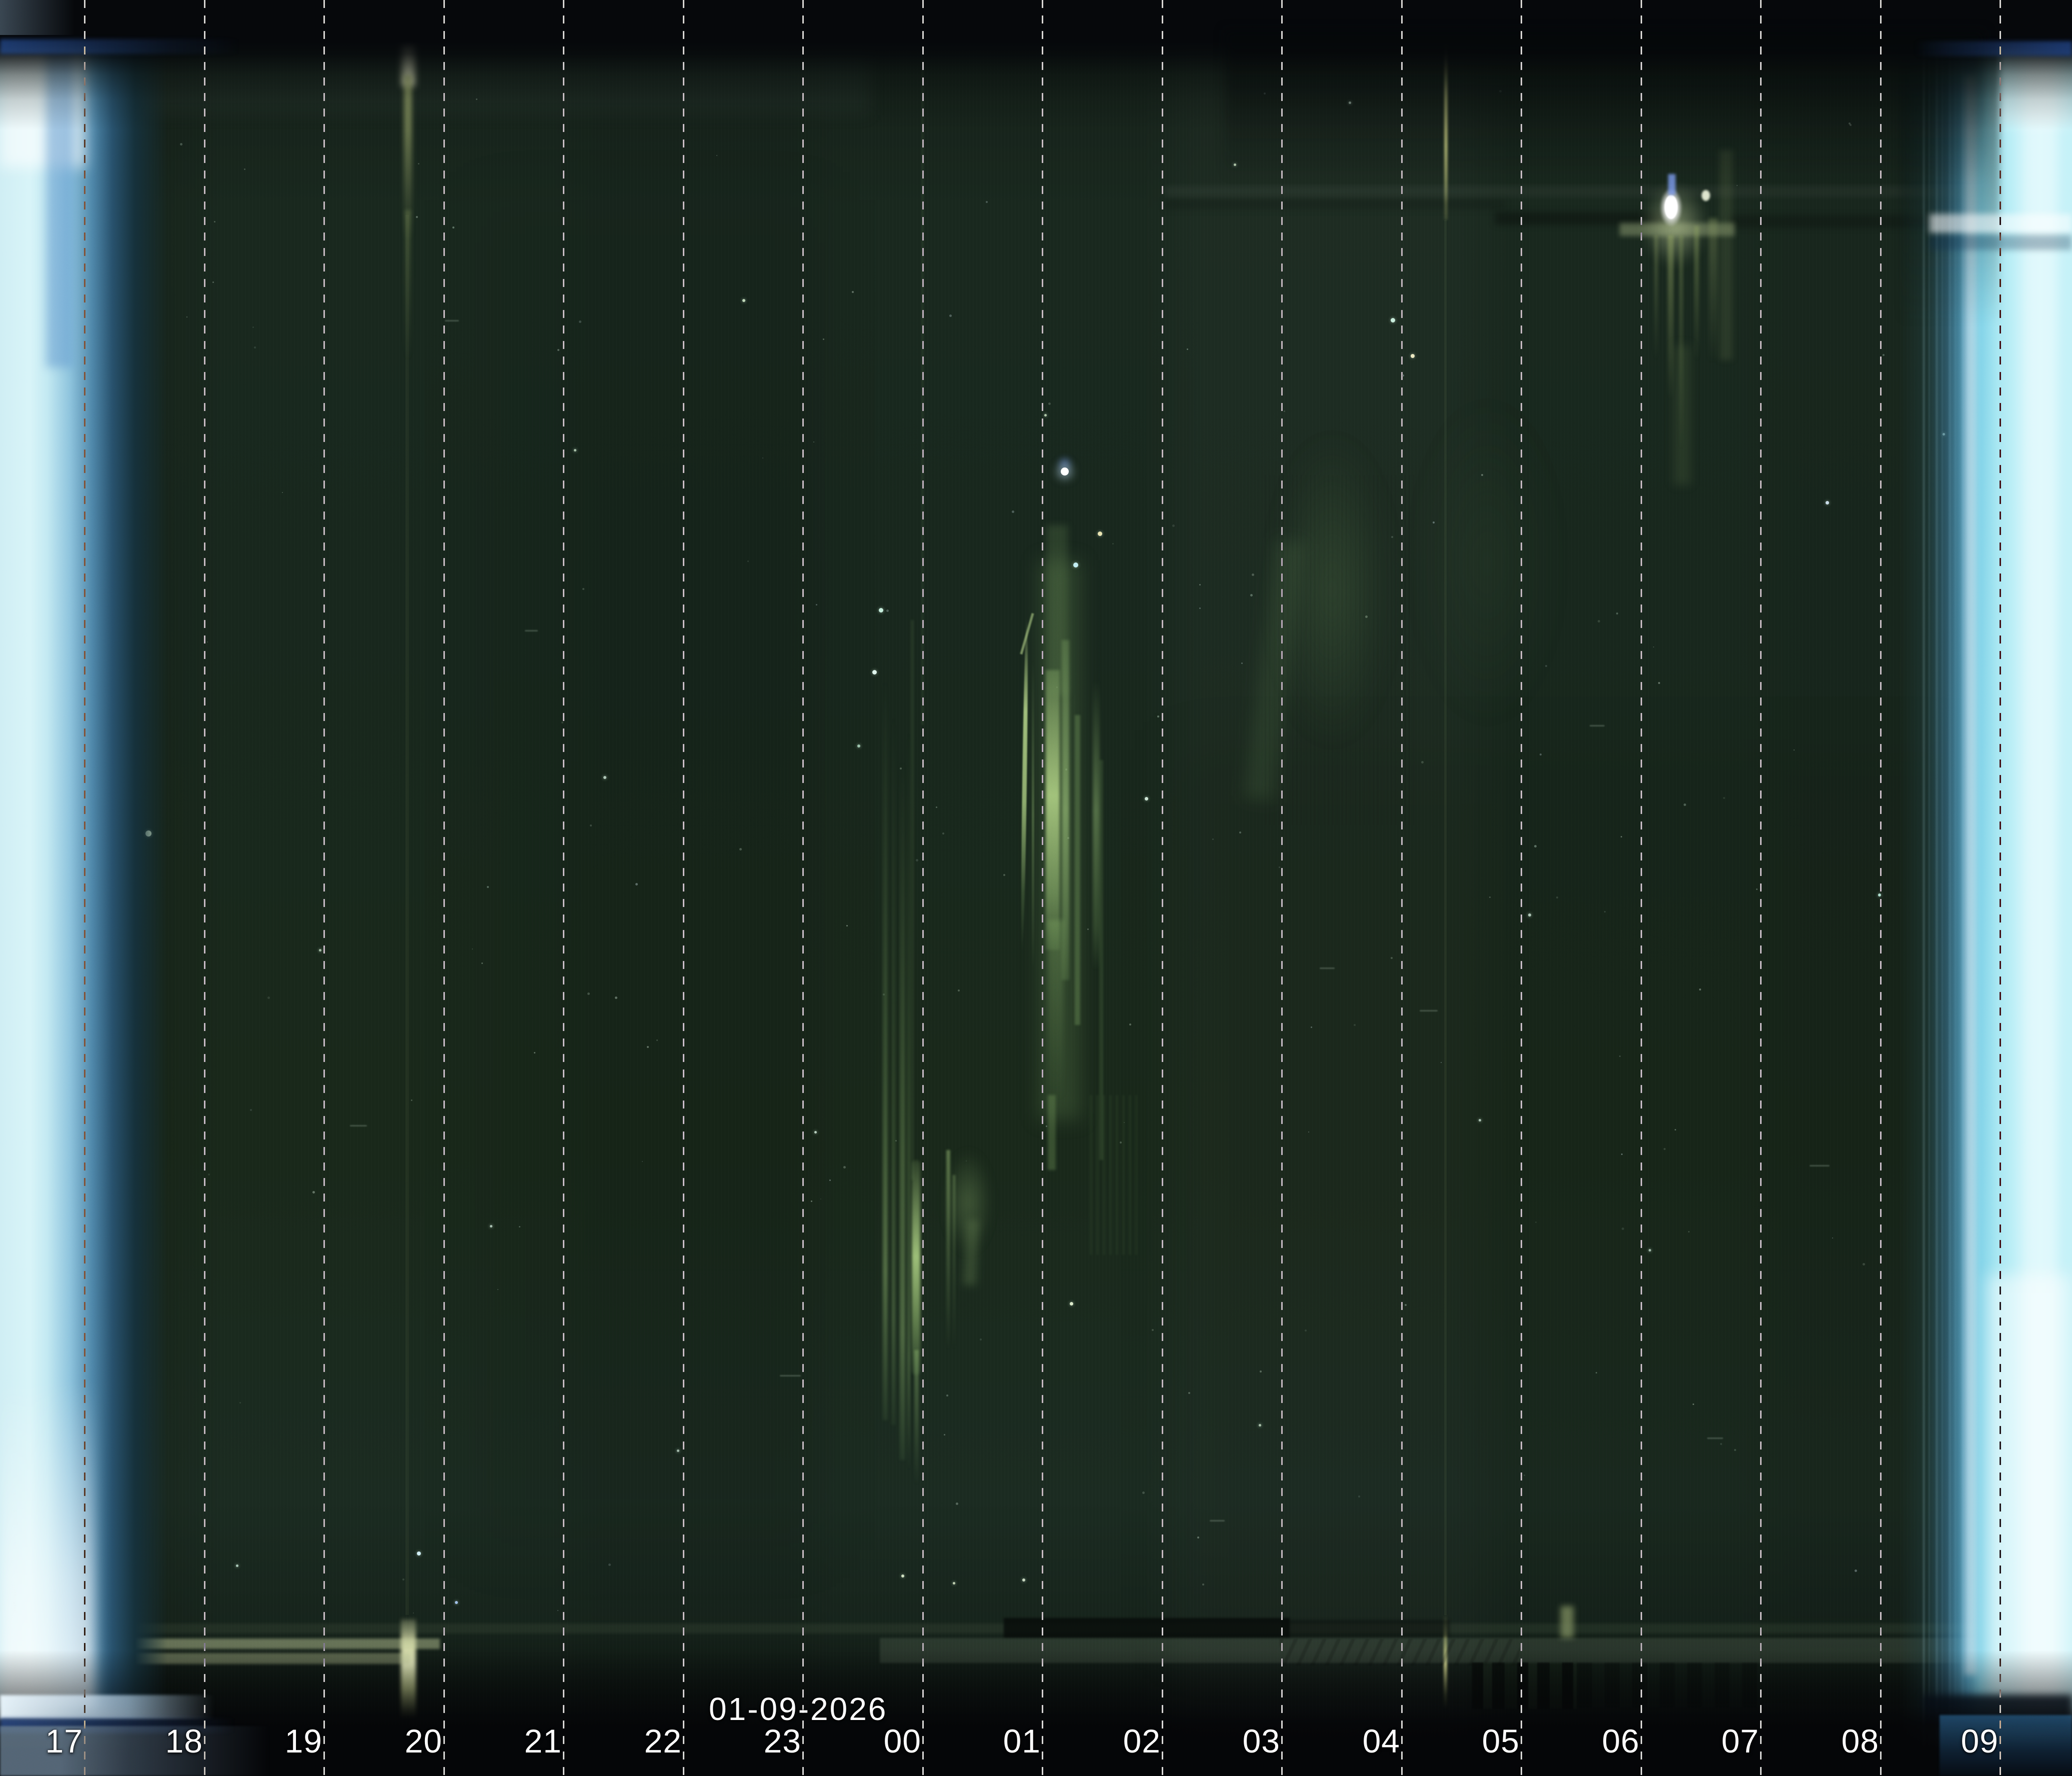 Image resolution: width=2072 pixels, height=1776 pixels. I want to click on hour-tick-label-00: 00, so click(902, 1741).